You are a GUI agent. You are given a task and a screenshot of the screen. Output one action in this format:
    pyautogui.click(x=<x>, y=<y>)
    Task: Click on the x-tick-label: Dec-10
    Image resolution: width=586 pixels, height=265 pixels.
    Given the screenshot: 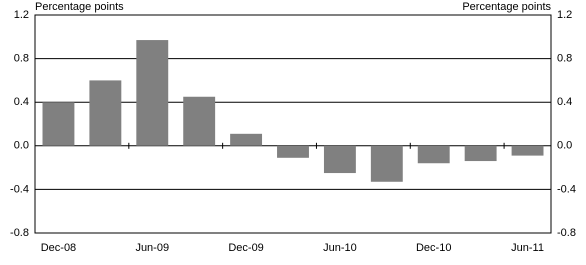 What is the action you would take?
    pyautogui.click(x=433, y=248)
    